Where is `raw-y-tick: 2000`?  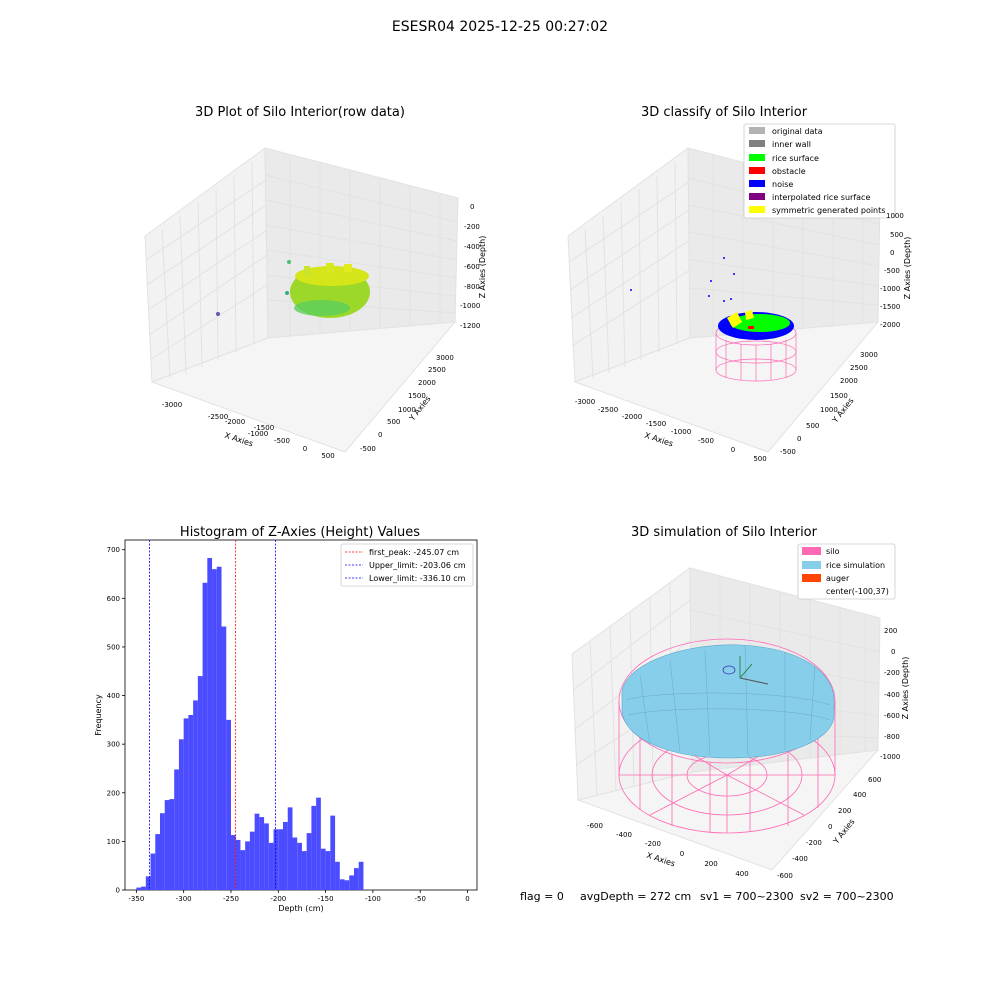 raw-y-tick: 2000 is located at coordinates (427, 383).